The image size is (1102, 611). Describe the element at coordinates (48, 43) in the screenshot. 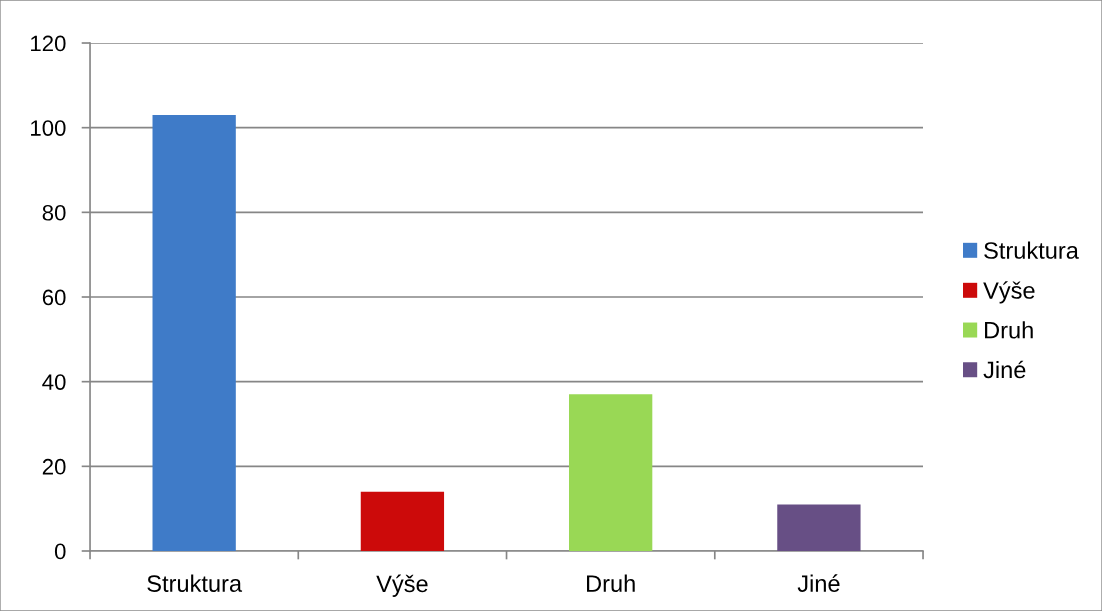

I see `y-tick-label: 120` at that location.